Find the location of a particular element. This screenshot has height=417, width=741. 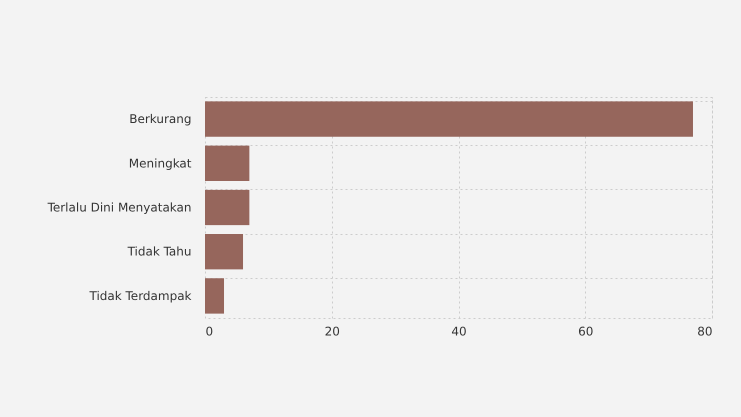

x-tick-label: 80 is located at coordinates (704, 331).